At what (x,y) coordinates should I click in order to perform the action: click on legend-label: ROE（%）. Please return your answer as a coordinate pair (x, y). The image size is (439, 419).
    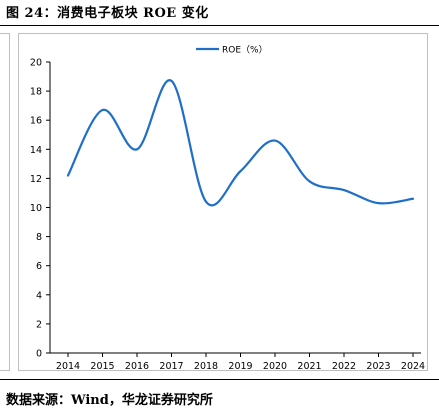
    Looking at the image, I should click on (245, 50).